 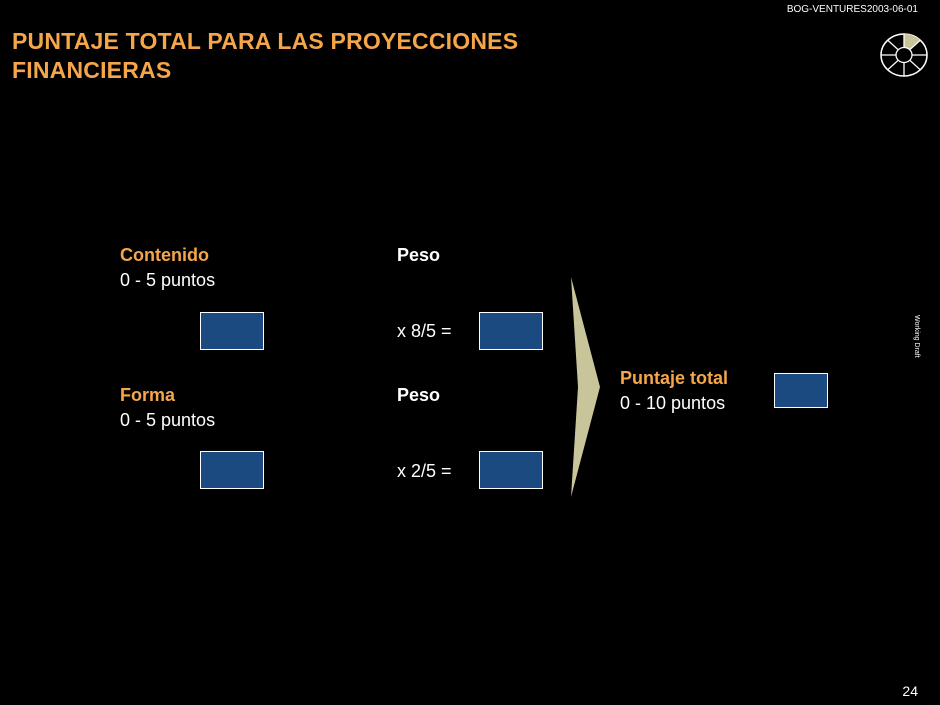 I want to click on total-score-box, so click(x=801, y=390).